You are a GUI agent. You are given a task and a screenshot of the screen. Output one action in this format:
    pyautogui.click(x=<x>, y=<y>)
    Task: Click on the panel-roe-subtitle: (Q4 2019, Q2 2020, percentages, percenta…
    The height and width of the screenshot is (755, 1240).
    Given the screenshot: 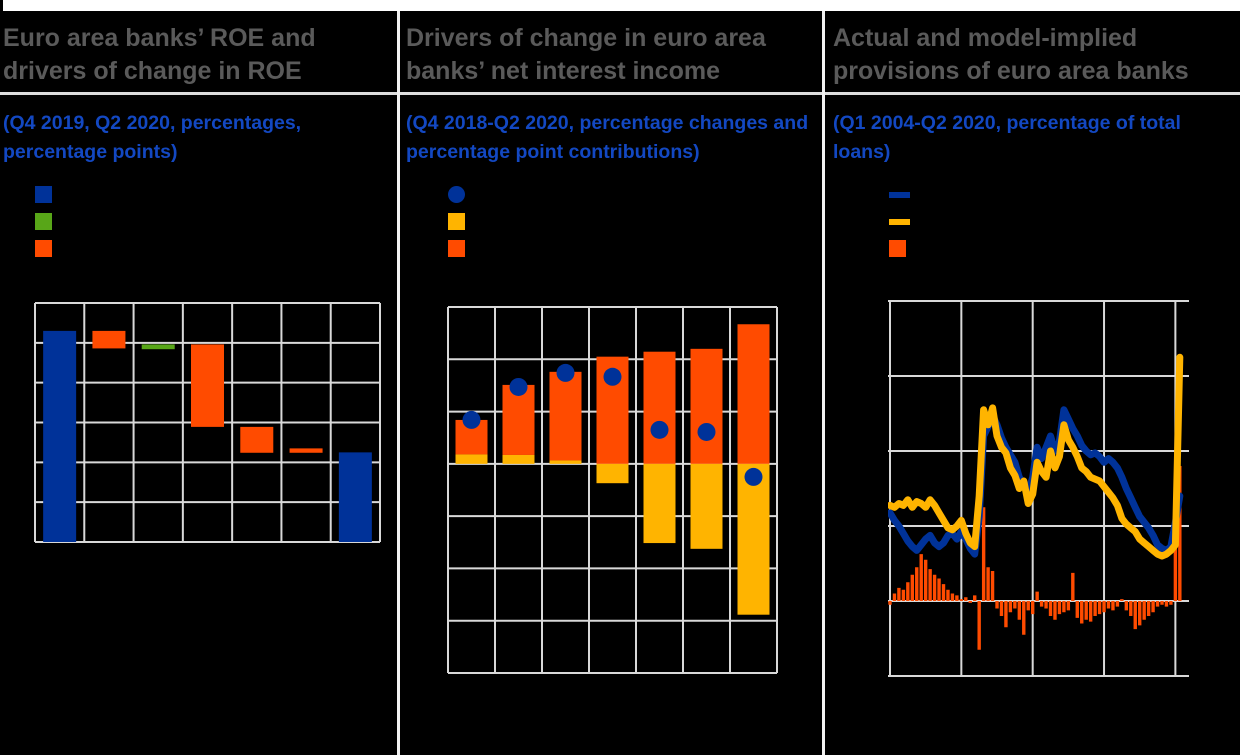 What is the action you would take?
    pyautogui.click(x=152, y=137)
    